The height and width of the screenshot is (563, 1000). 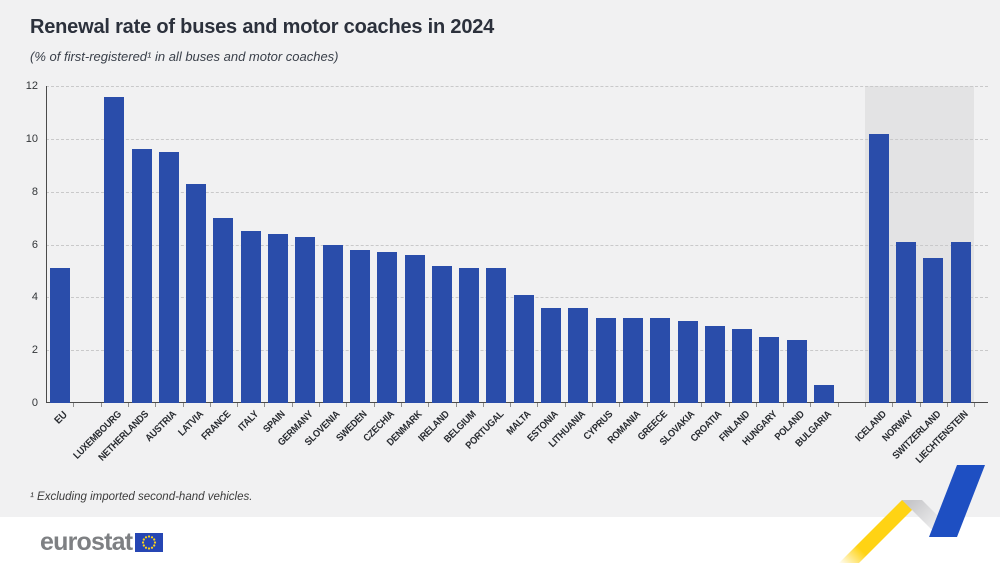 I want to click on y-tick-label-2: 2, so click(x=34, y=350).